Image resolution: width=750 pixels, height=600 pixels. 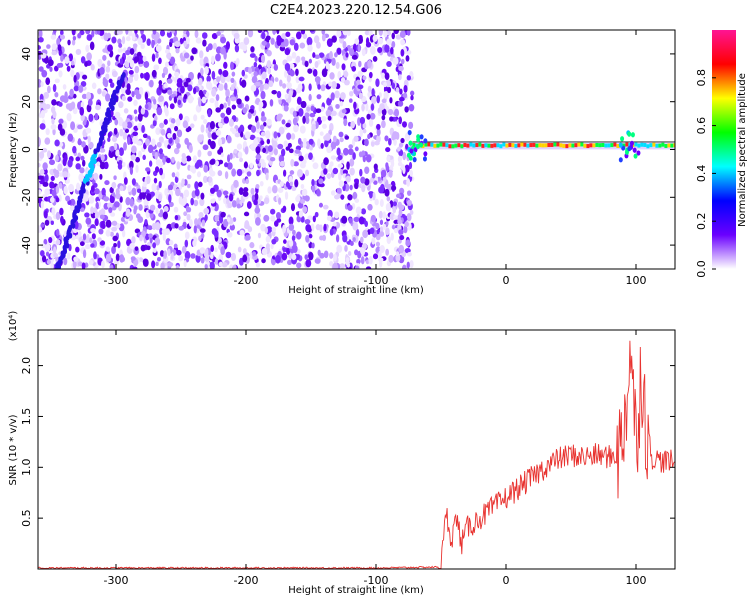 What do you see at coordinates (356, 10) in the screenshot?
I see `figure-title: C2E4.2023.220.12.54.G06` at bounding box center [356, 10].